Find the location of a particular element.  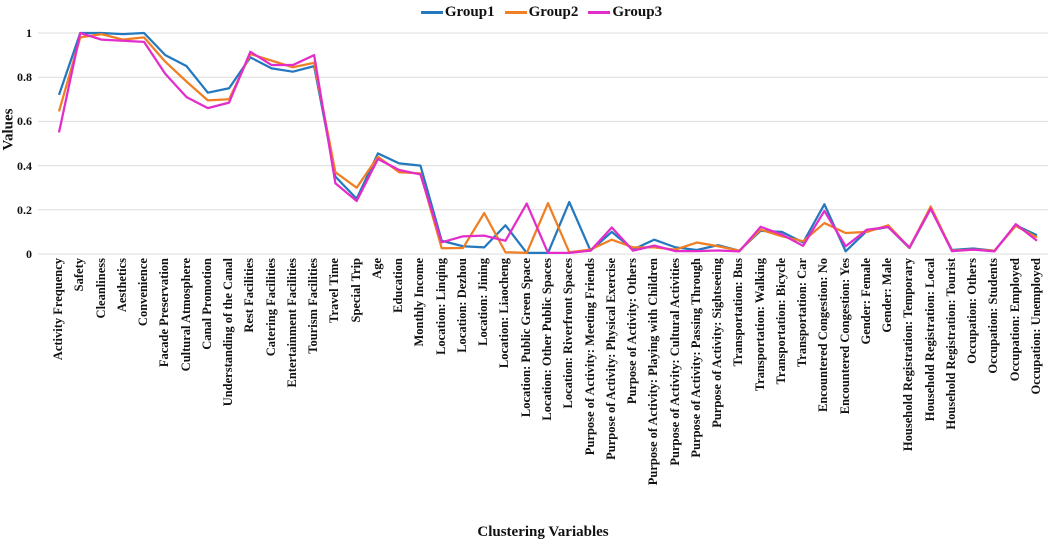

x-tick-label: Rest Facilities is located at coordinates (249, 295).